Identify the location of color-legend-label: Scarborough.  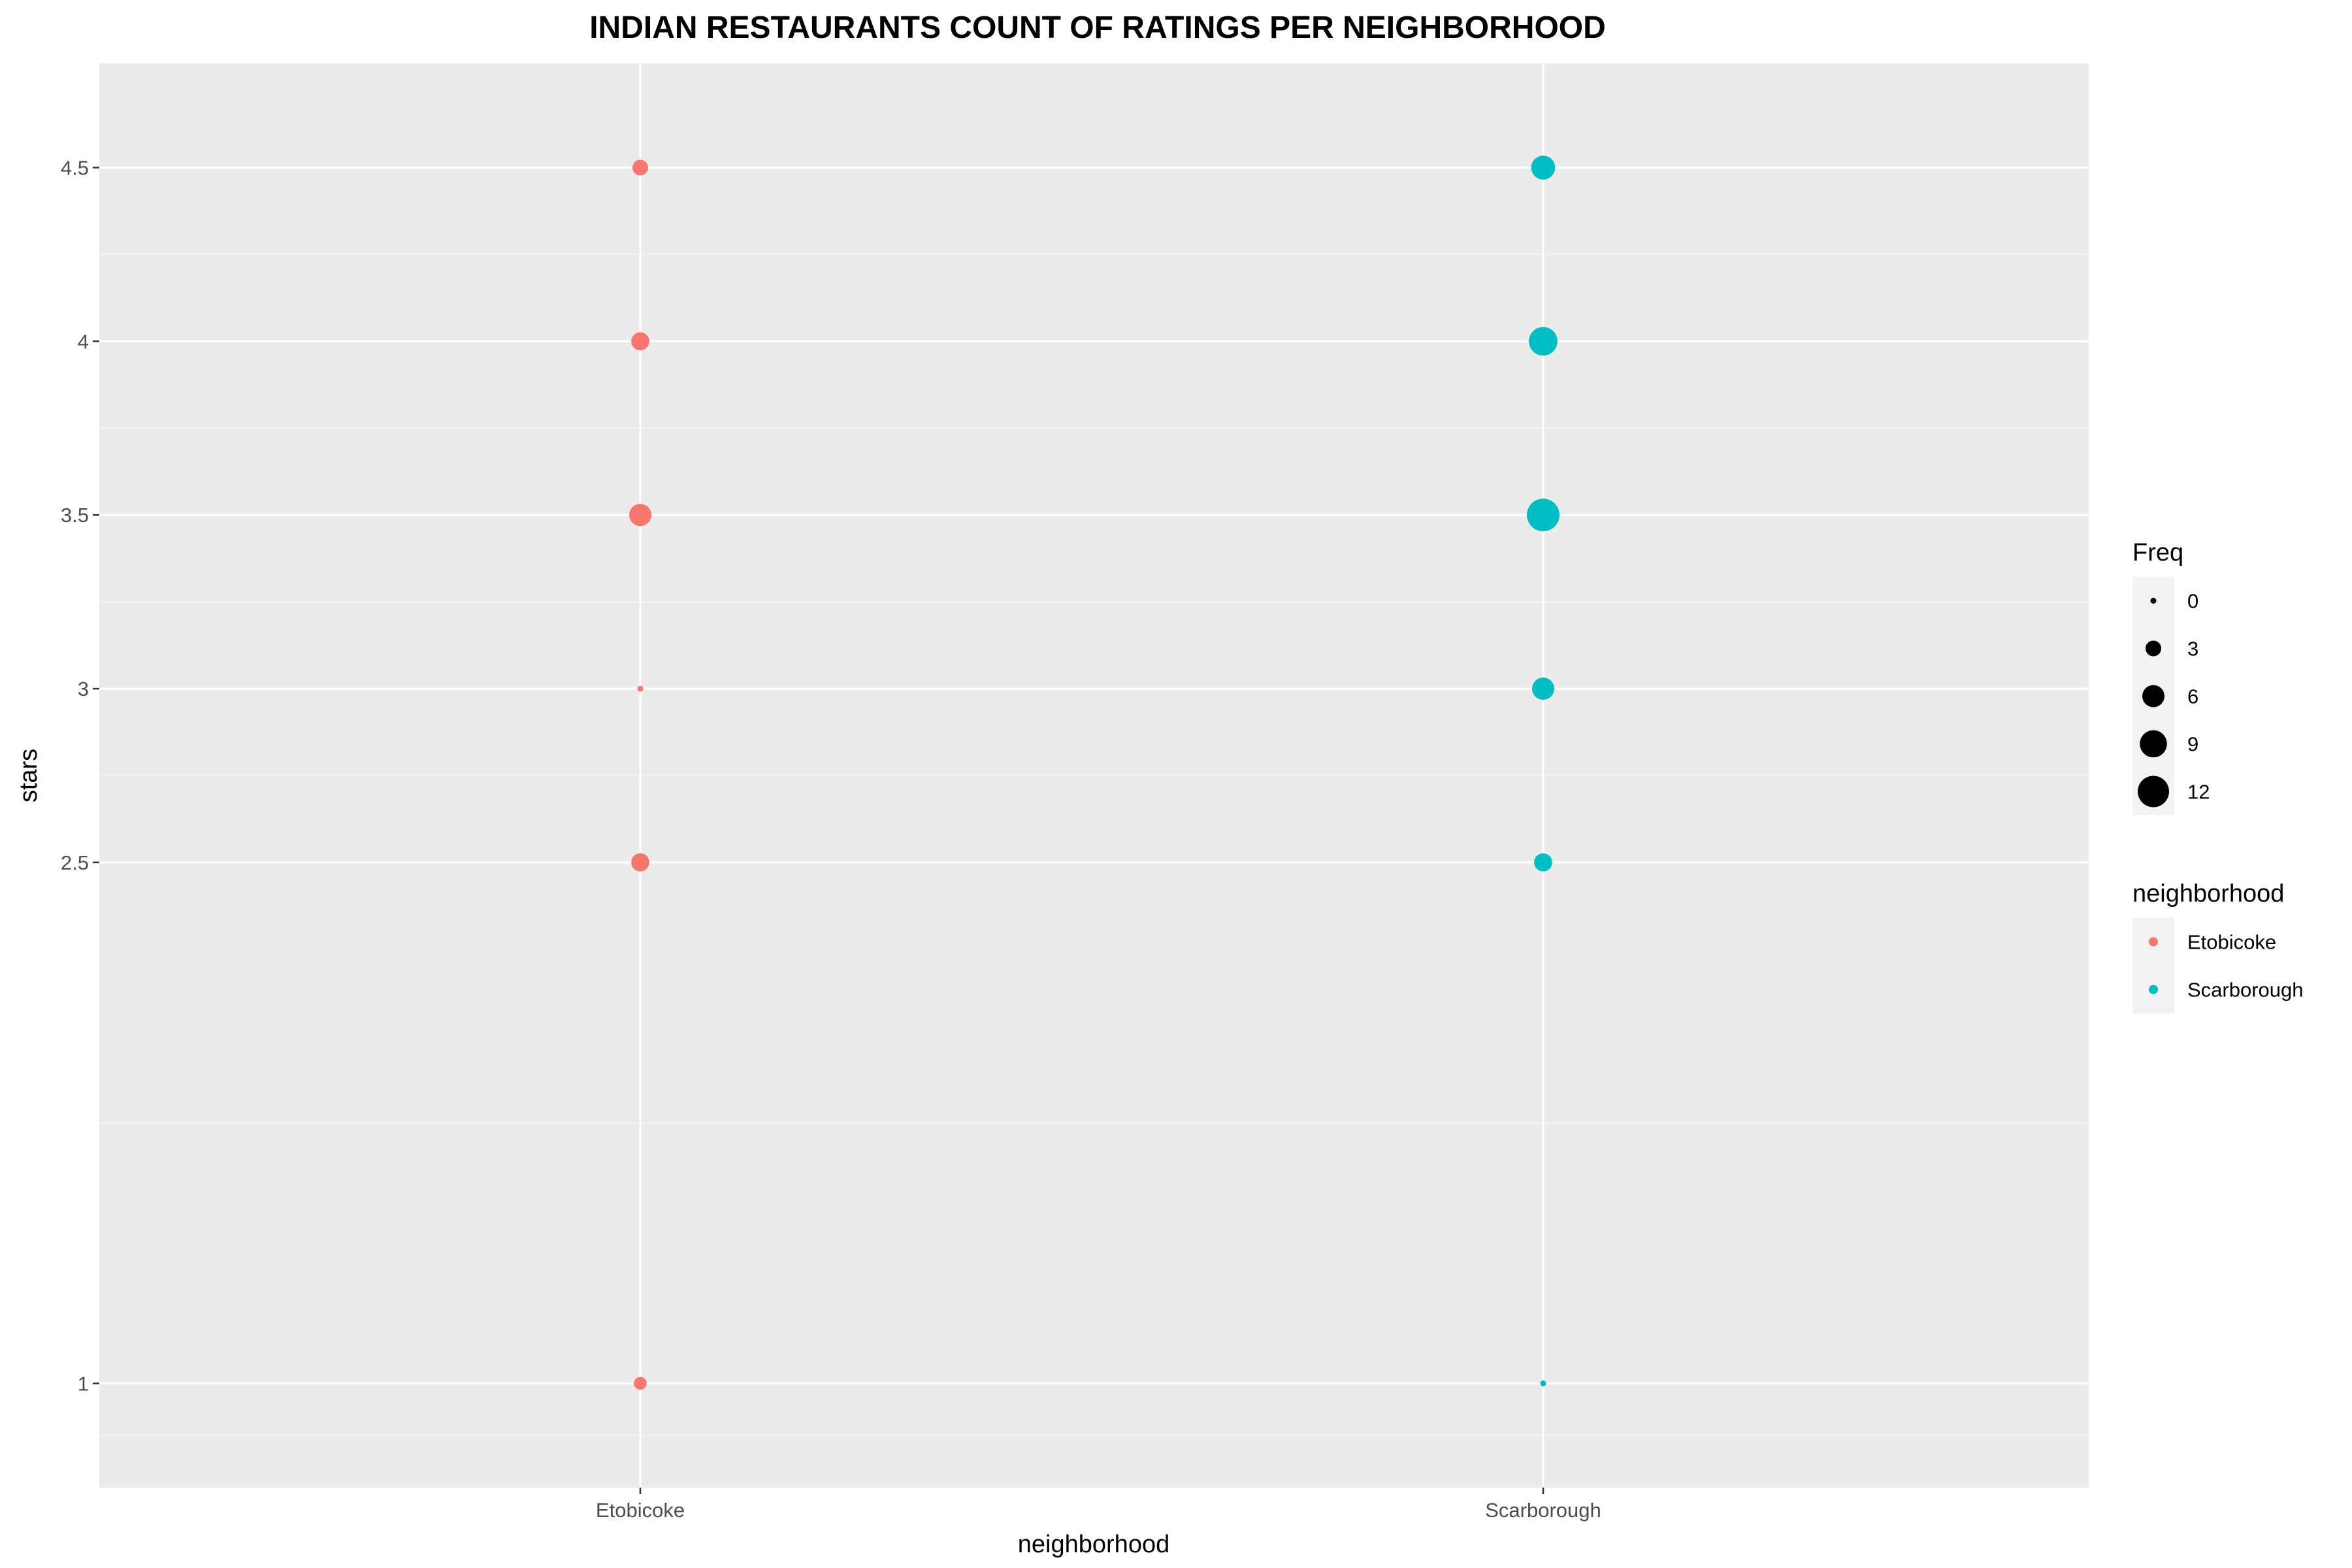
(2245, 990).